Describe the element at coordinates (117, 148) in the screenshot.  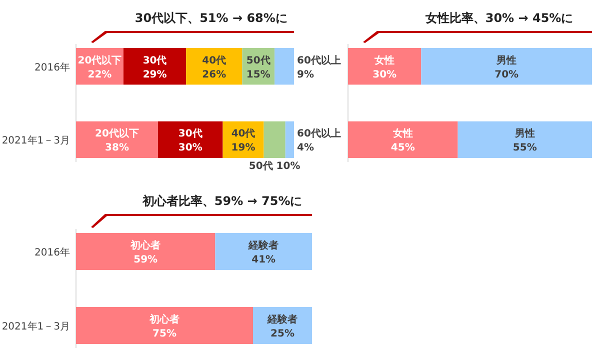
I see `data-label: 38%` at that location.